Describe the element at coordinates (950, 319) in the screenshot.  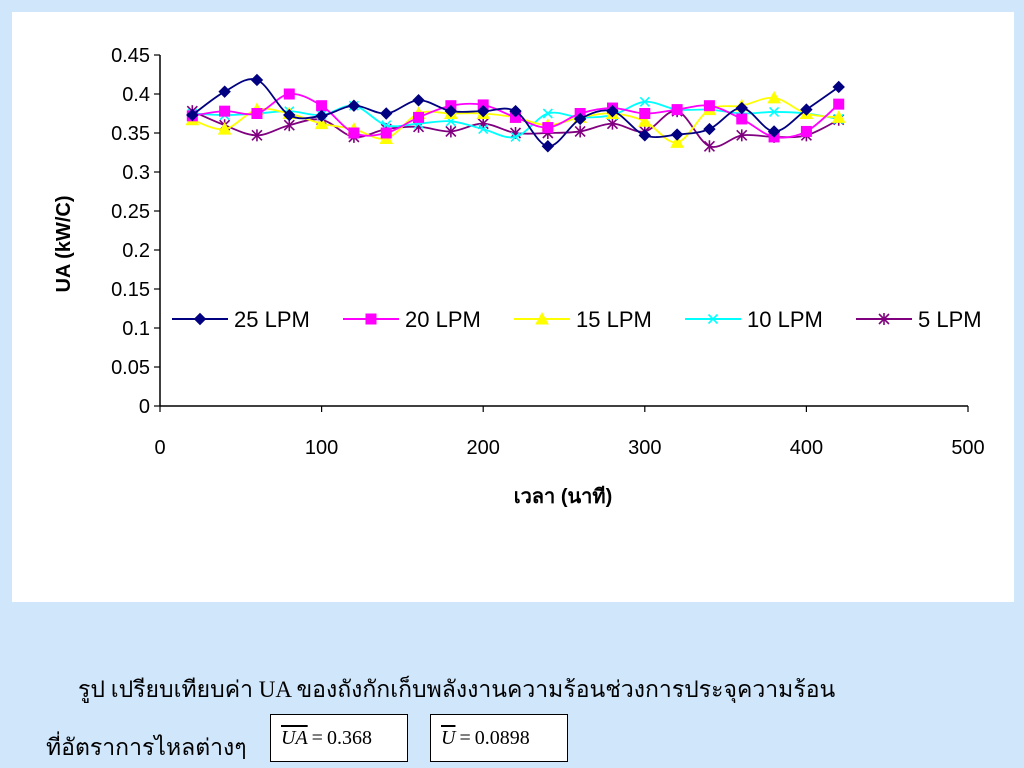
I see `legend-label-5-lpm: 5 LPM` at that location.